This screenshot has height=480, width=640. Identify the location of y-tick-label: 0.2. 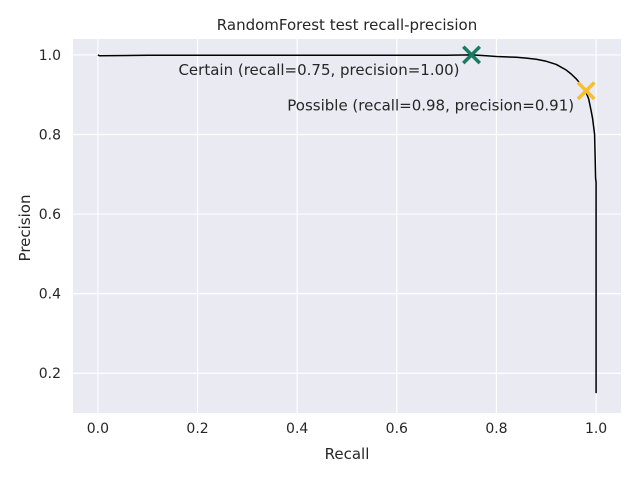
(50, 374).